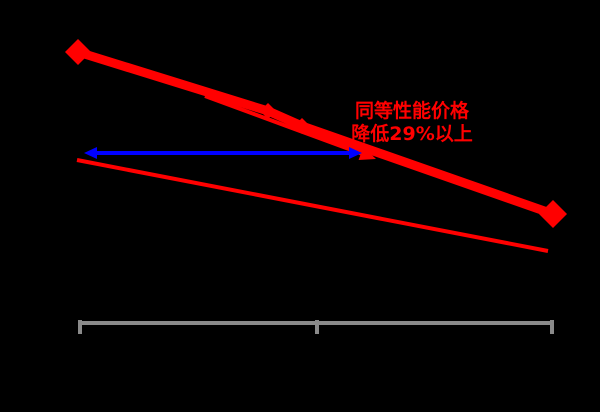 This screenshot has width=600, height=412. Describe the element at coordinates (411, 111) in the screenshot. I see `annotation-label-line1: 同等性能价格` at that location.